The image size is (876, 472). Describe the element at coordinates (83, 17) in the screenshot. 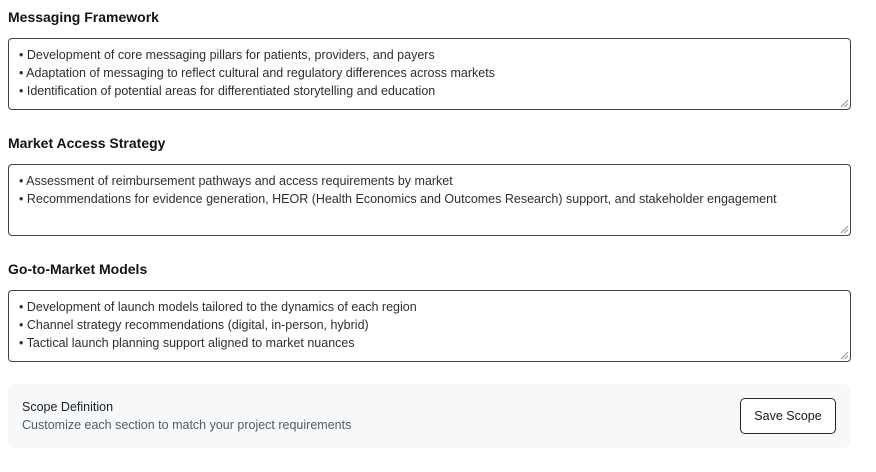

I see `section-title: Messaging Framework` at that location.